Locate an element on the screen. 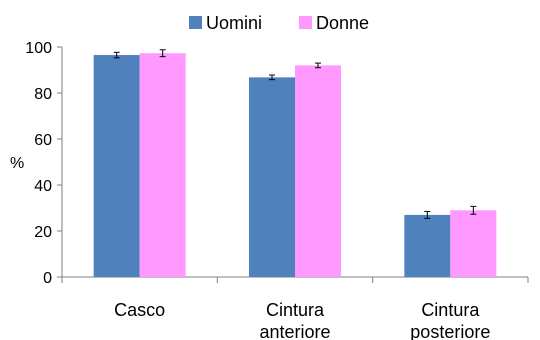  legend-label-uomini: Uomini is located at coordinates (234, 23).